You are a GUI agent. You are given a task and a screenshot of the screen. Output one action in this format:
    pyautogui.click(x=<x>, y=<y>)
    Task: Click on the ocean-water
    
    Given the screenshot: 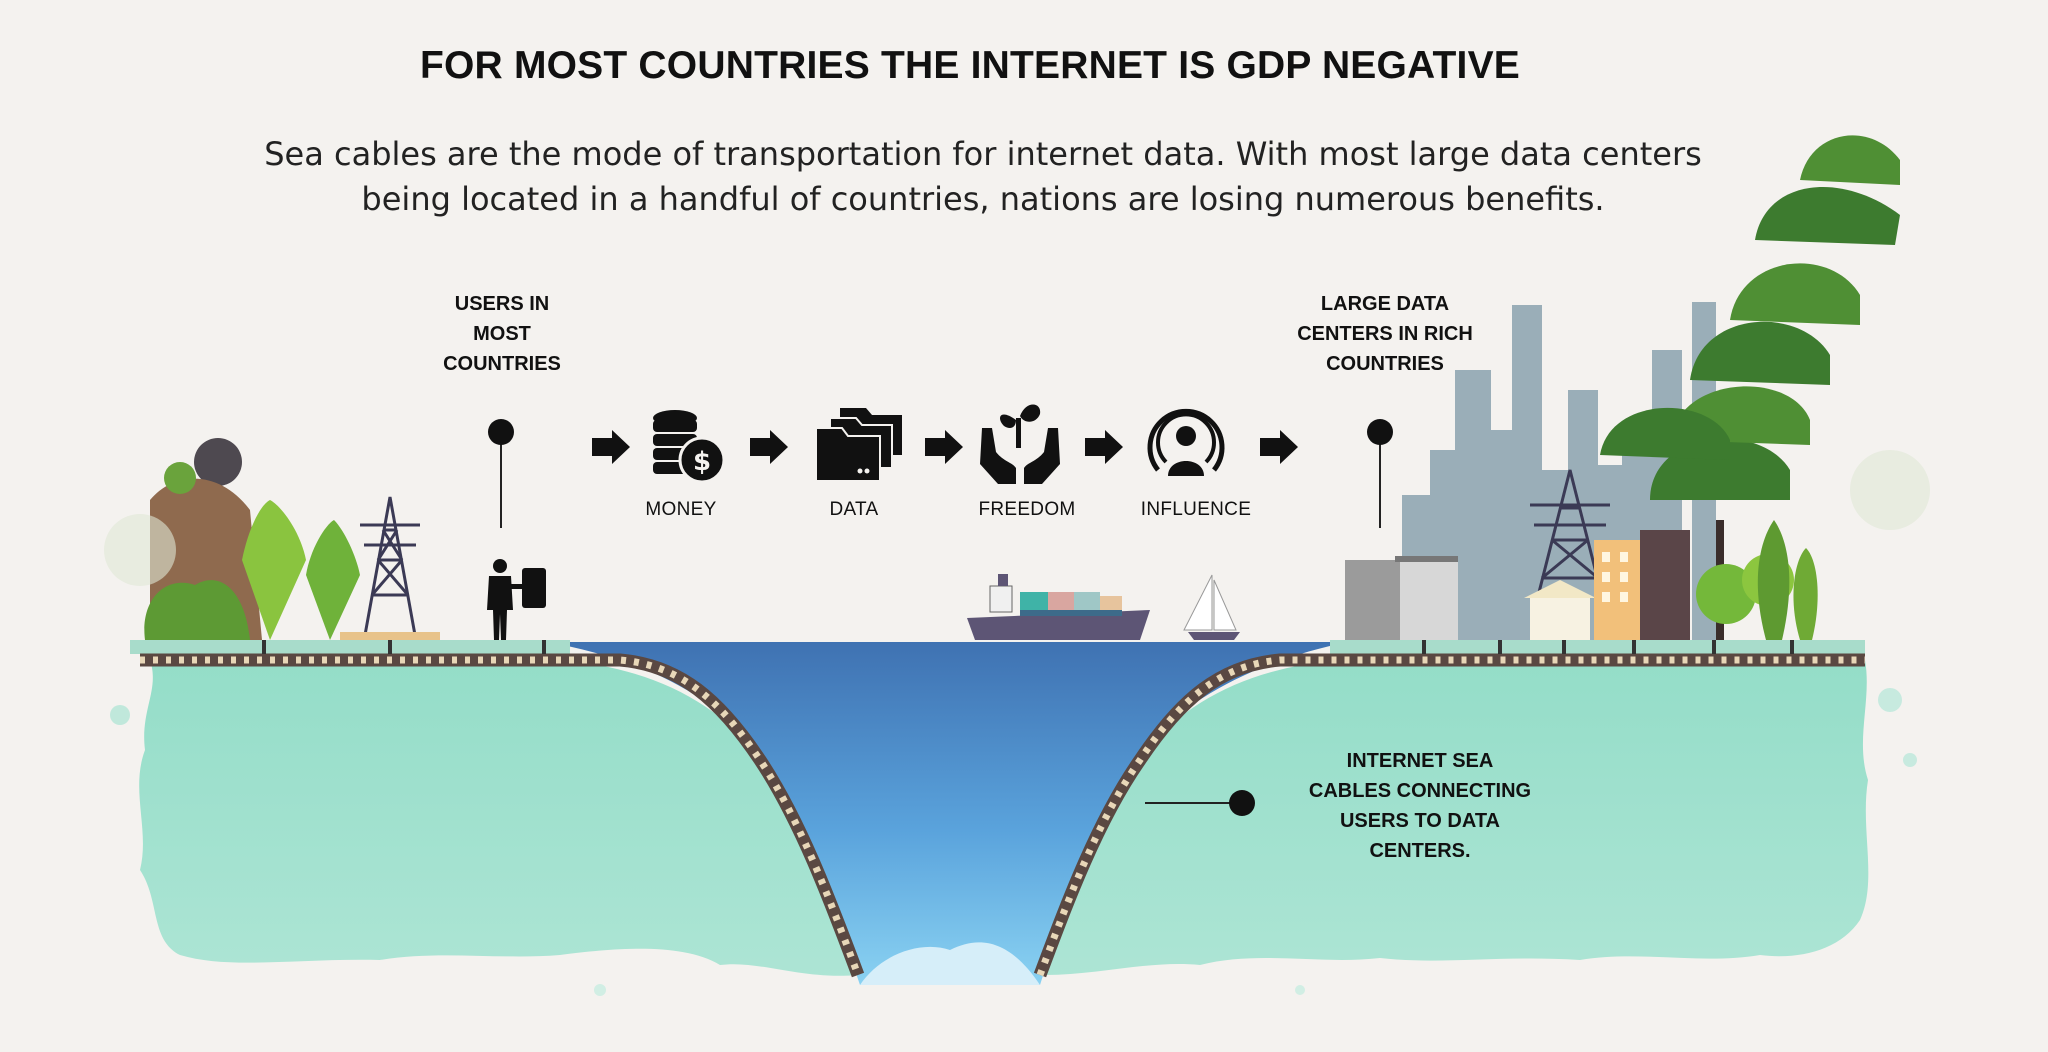 What is the action you would take?
    pyautogui.click(x=948, y=813)
    